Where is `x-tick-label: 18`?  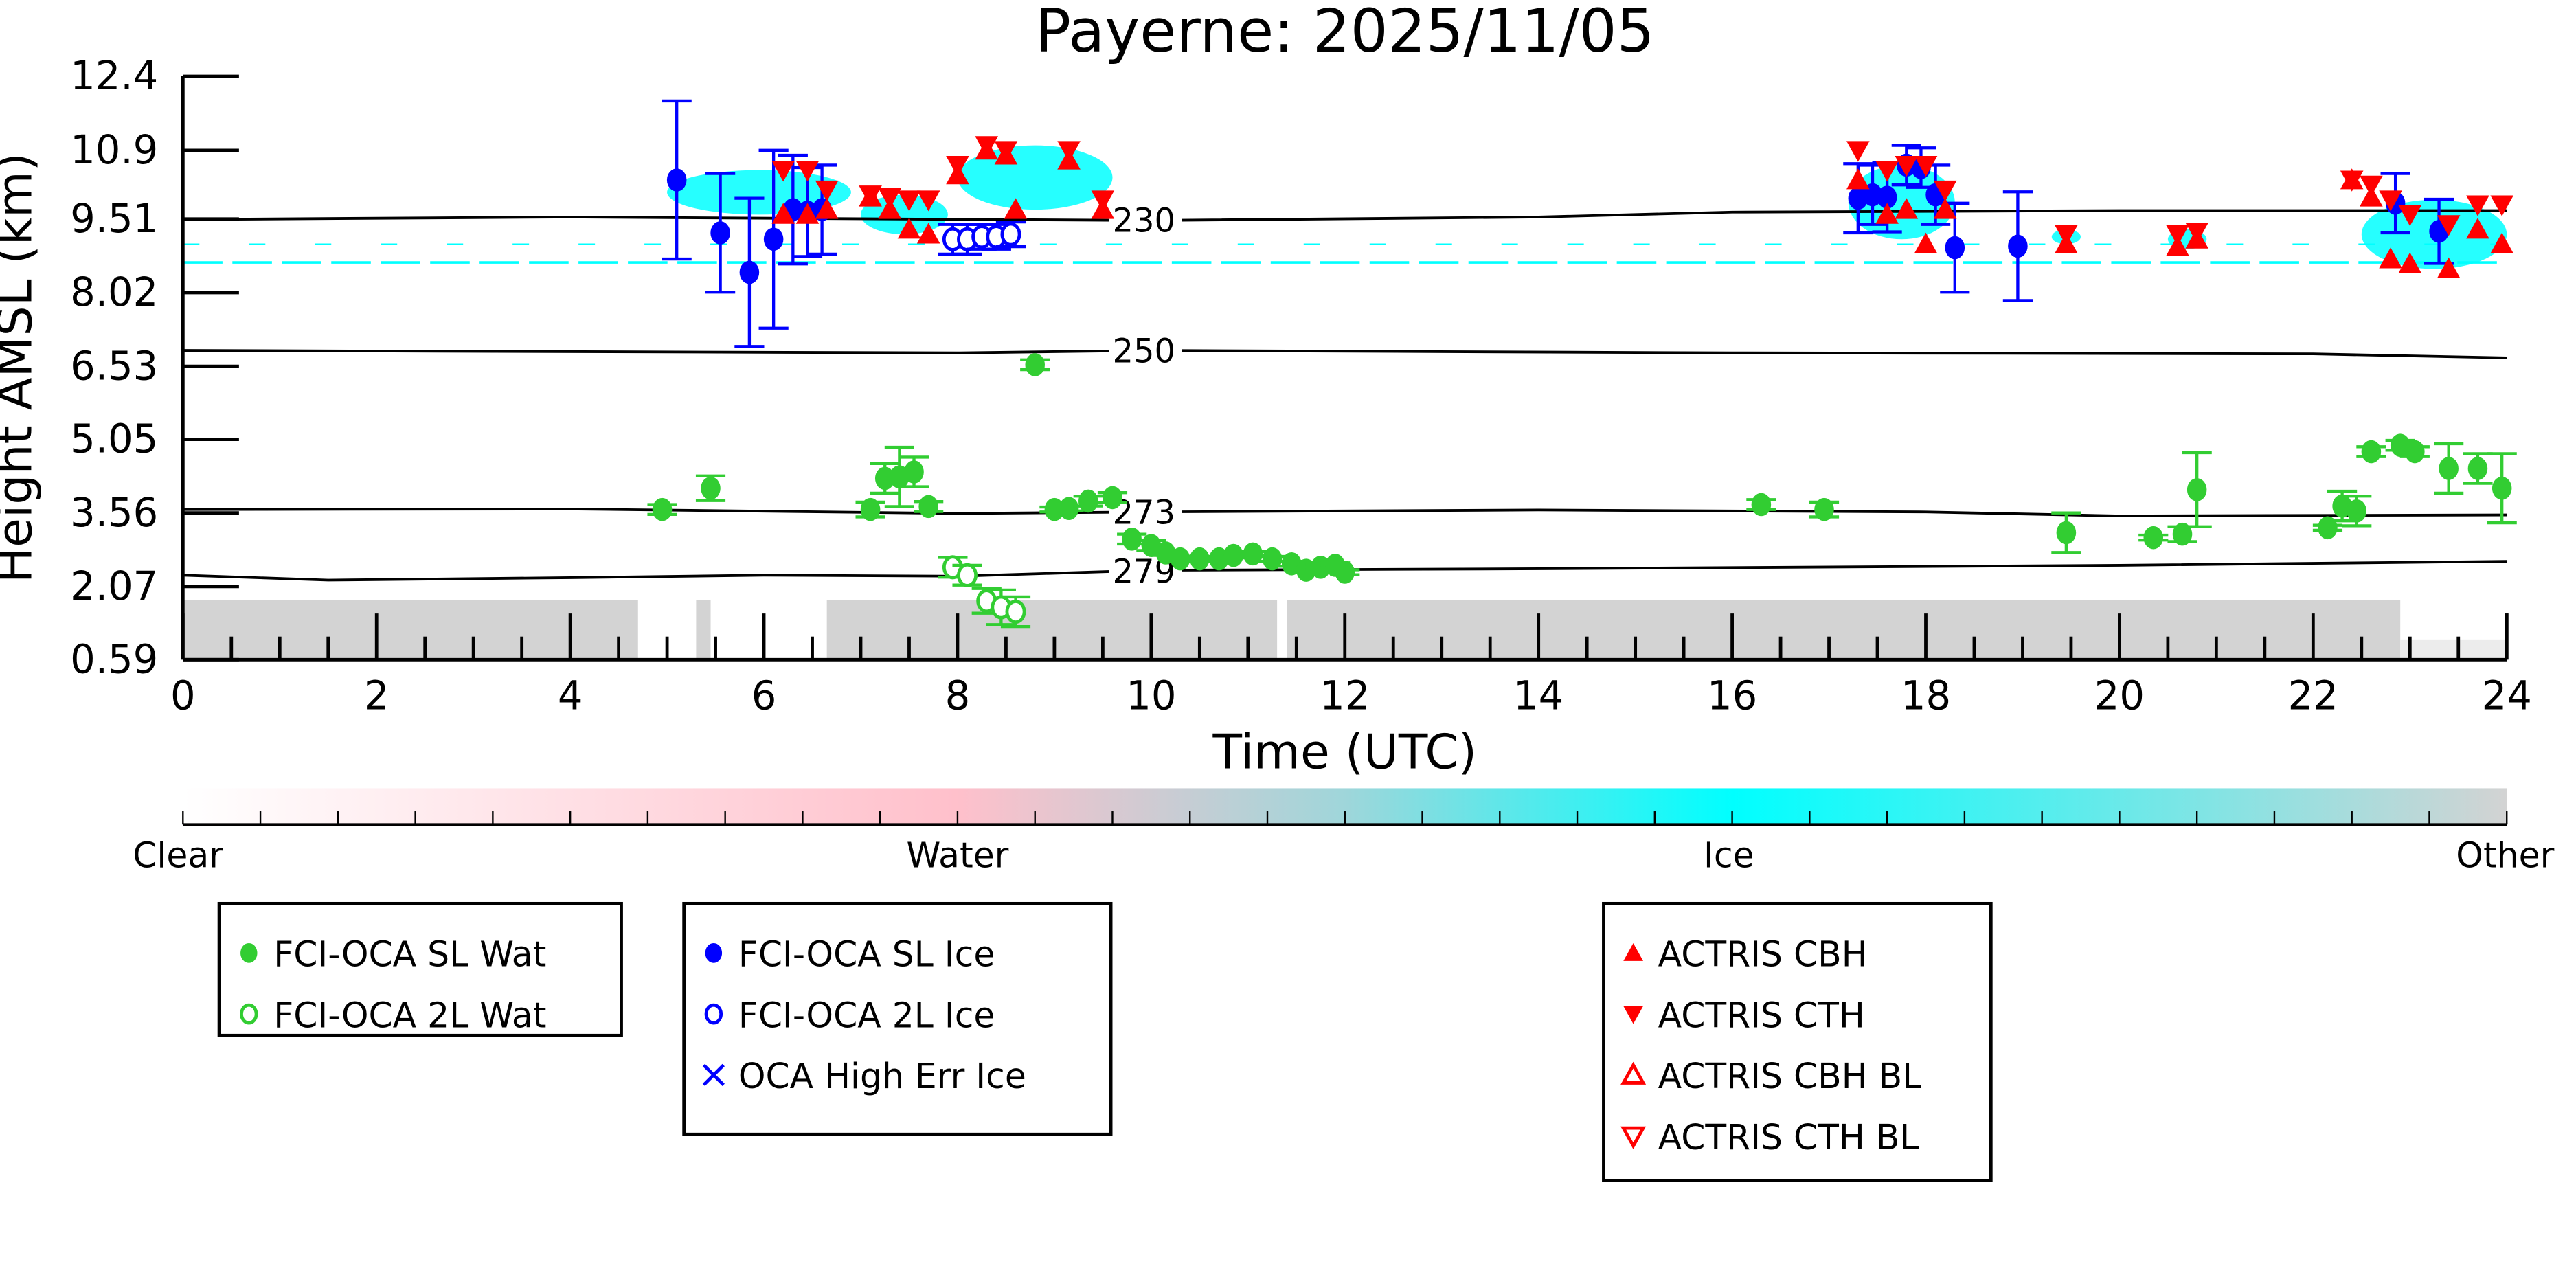
x-tick-label: 18 is located at coordinates (1926, 696).